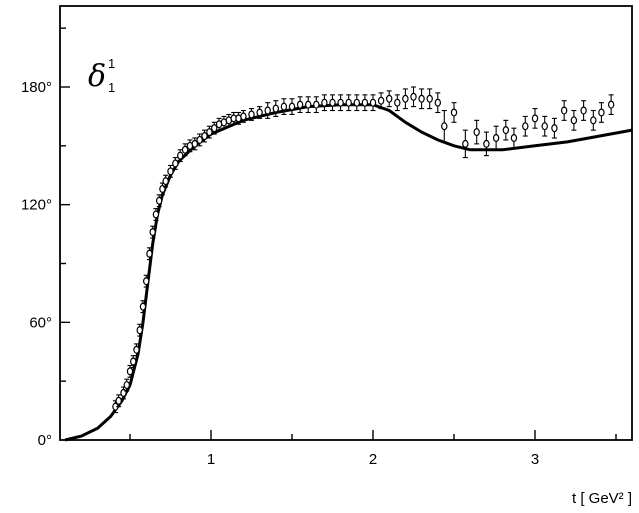 Image resolution: width=639 pixels, height=513 pixels. What do you see at coordinates (211, 459) in the screenshot?
I see `x-tick-label: 1` at bounding box center [211, 459].